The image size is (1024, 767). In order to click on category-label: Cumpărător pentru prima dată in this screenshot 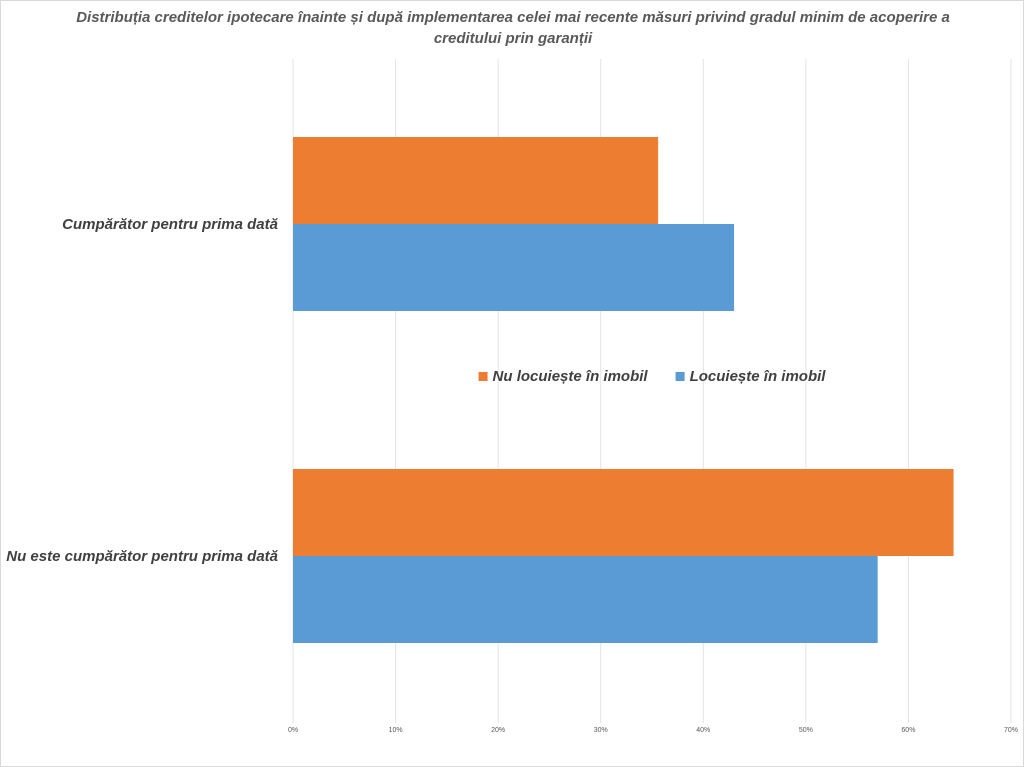, I will do `click(170, 224)`.